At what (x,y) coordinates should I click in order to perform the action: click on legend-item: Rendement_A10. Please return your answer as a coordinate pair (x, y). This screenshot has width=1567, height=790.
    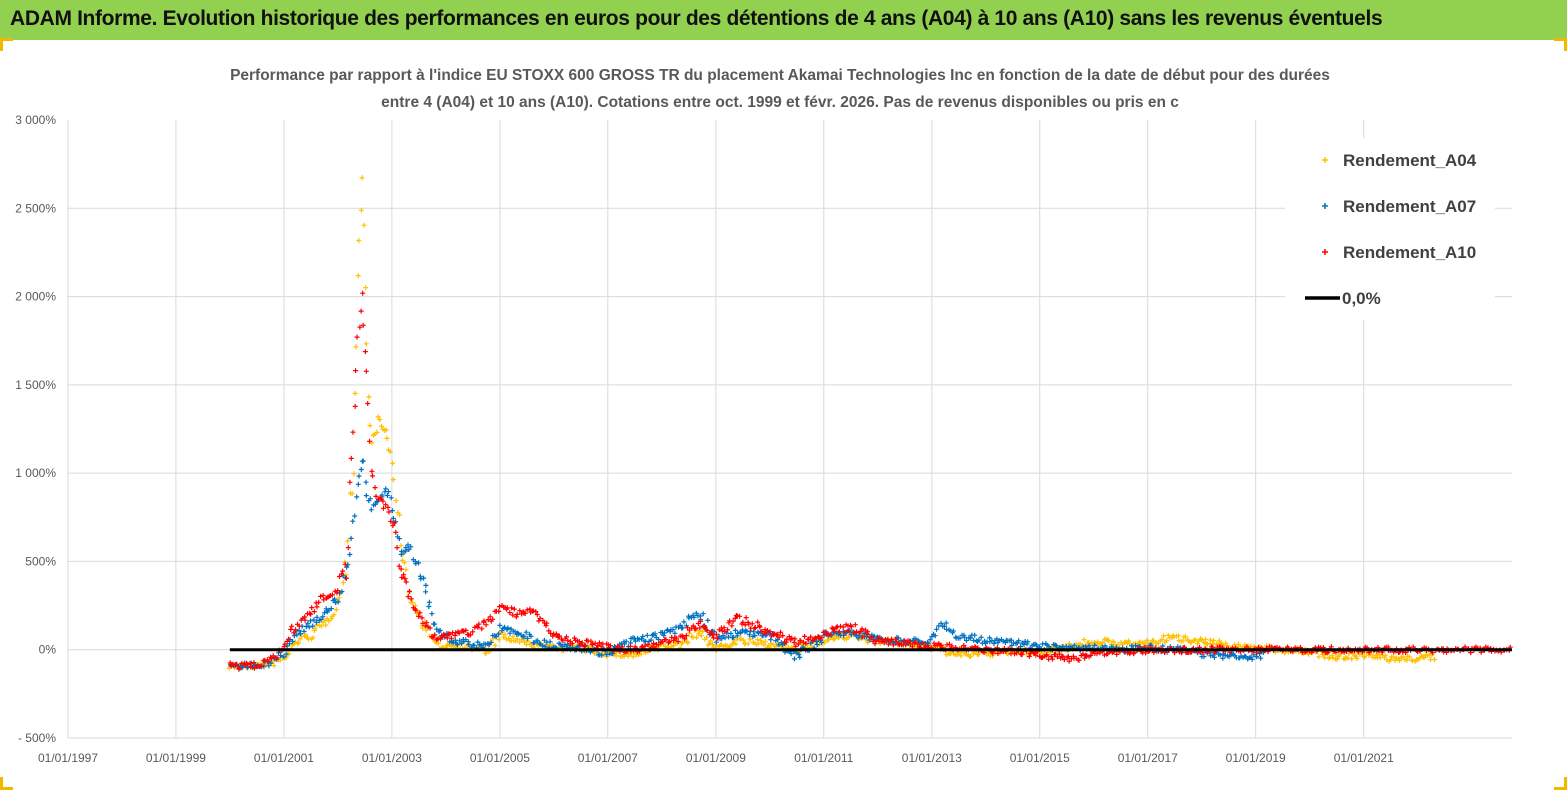
    Looking at the image, I should click on (1399, 252).